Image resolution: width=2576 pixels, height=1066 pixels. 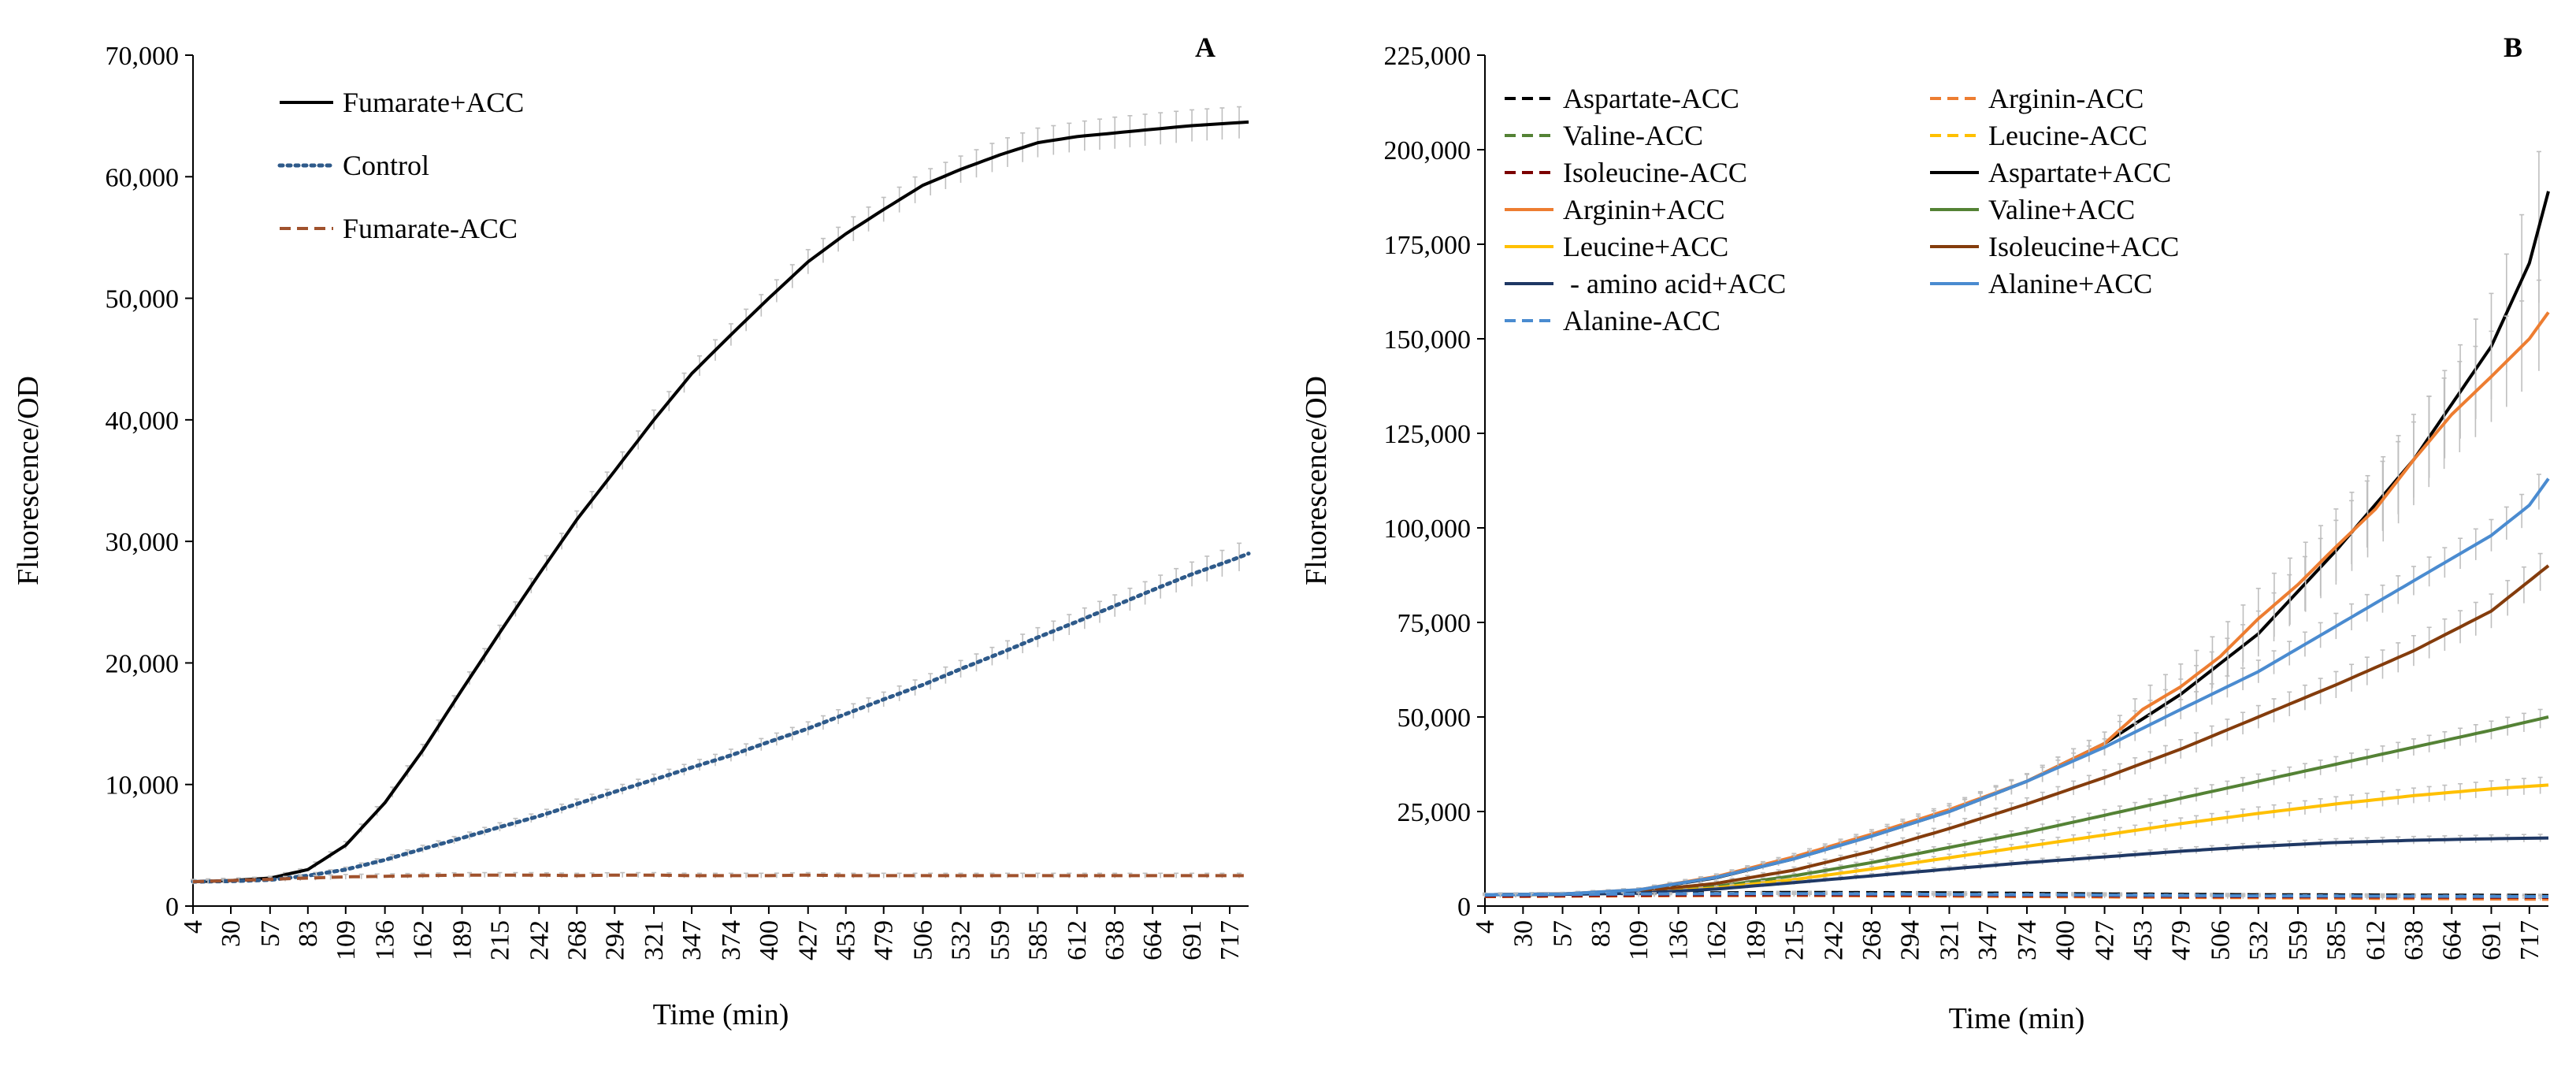 What do you see at coordinates (2017, 866) in the screenshot?
I see `series-line-amino-acid-acc` at bounding box center [2017, 866].